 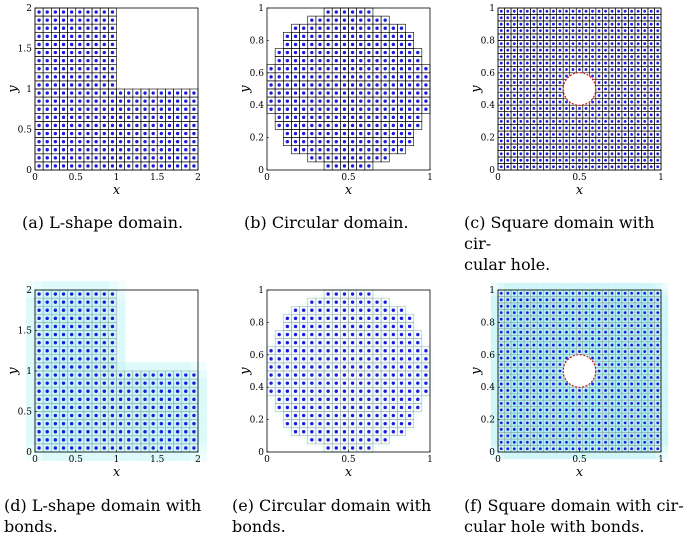 I want to click on x-tick-label: 0, so click(x=267, y=178).